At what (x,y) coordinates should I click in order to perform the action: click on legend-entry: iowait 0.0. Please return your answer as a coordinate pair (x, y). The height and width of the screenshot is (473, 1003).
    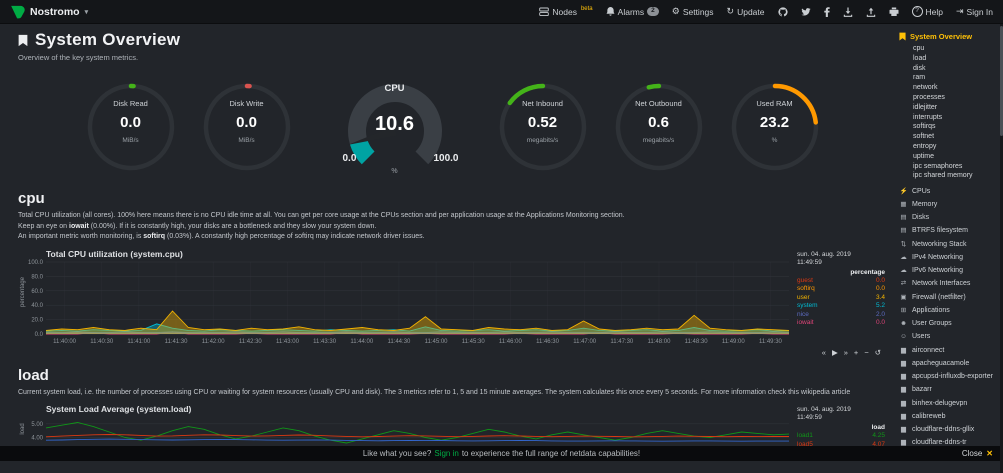
    Looking at the image, I should click on (841, 323).